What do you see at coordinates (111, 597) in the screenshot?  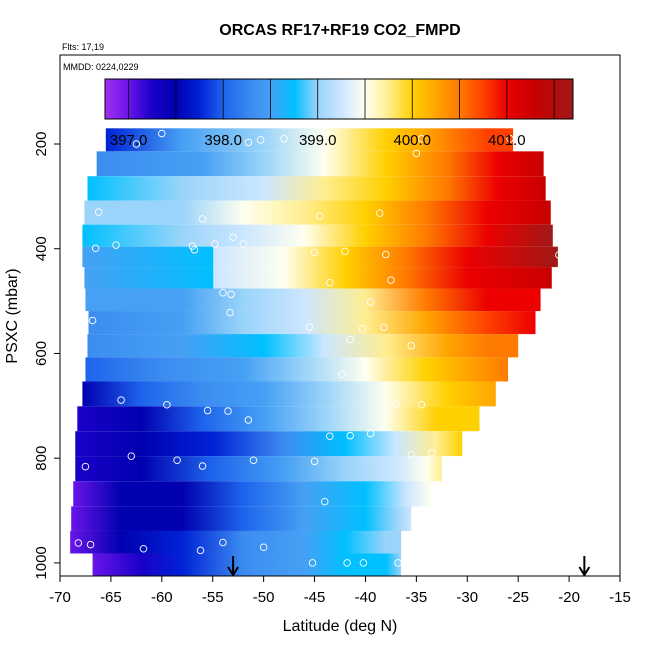 I see `x-tick-label: -65` at bounding box center [111, 597].